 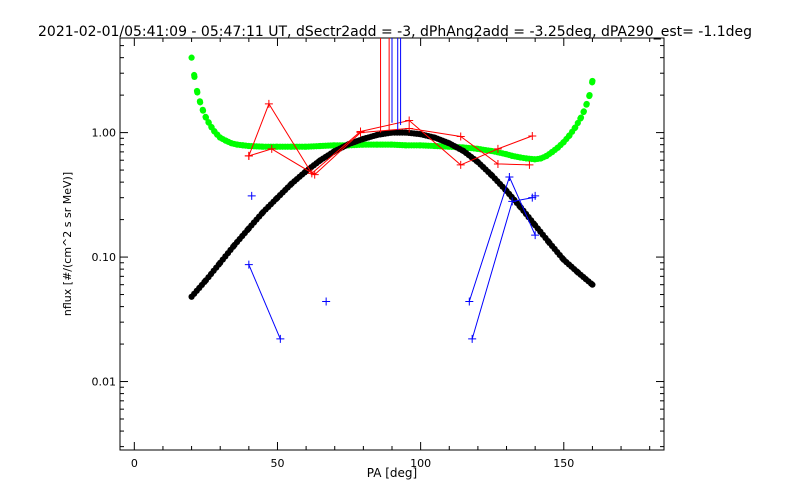 What do you see at coordinates (563, 463) in the screenshot?
I see `x-tick-label: 150` at bounding box center [563, 463].